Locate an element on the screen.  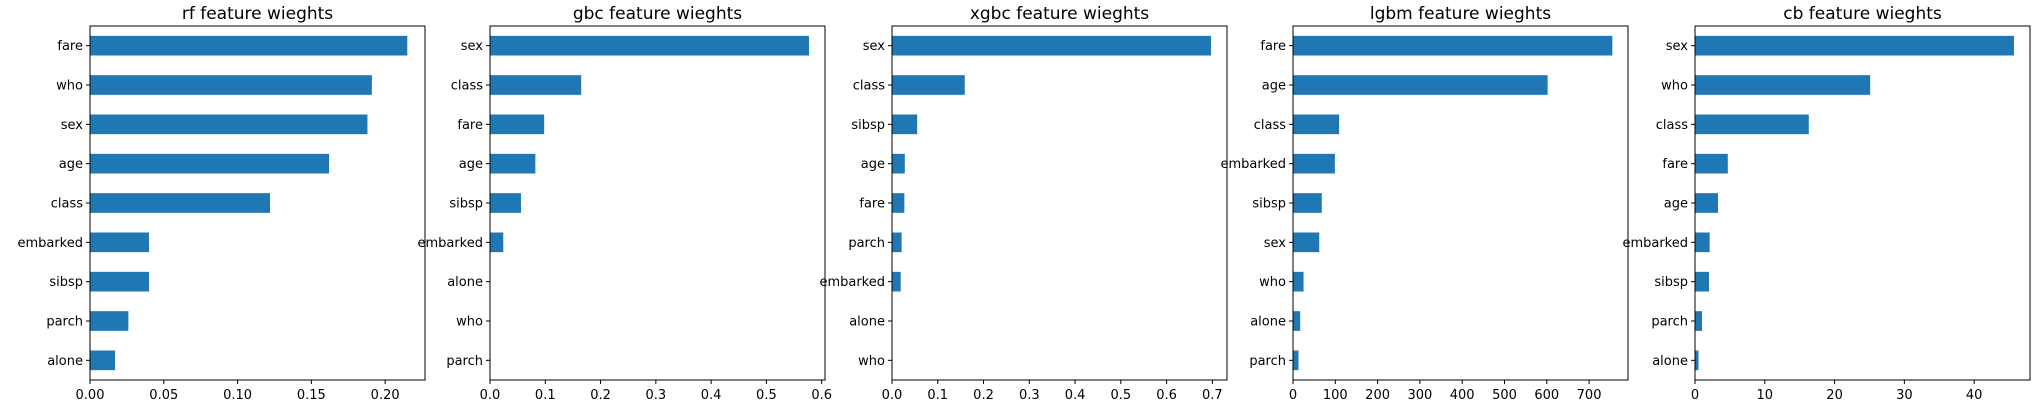
x-tick-label: 0.4 is located at coordinates (711, 395).